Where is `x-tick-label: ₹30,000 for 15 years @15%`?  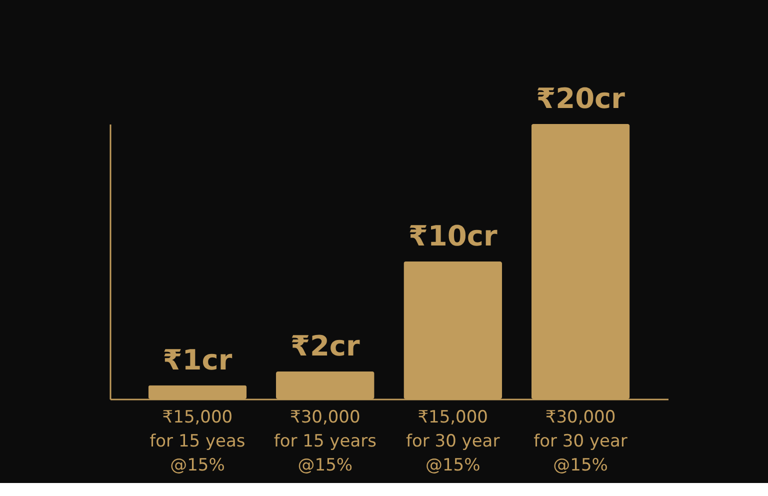 x-tick-label: ₹30,000 for 15 years @15% is located at coordinates (325, 442).